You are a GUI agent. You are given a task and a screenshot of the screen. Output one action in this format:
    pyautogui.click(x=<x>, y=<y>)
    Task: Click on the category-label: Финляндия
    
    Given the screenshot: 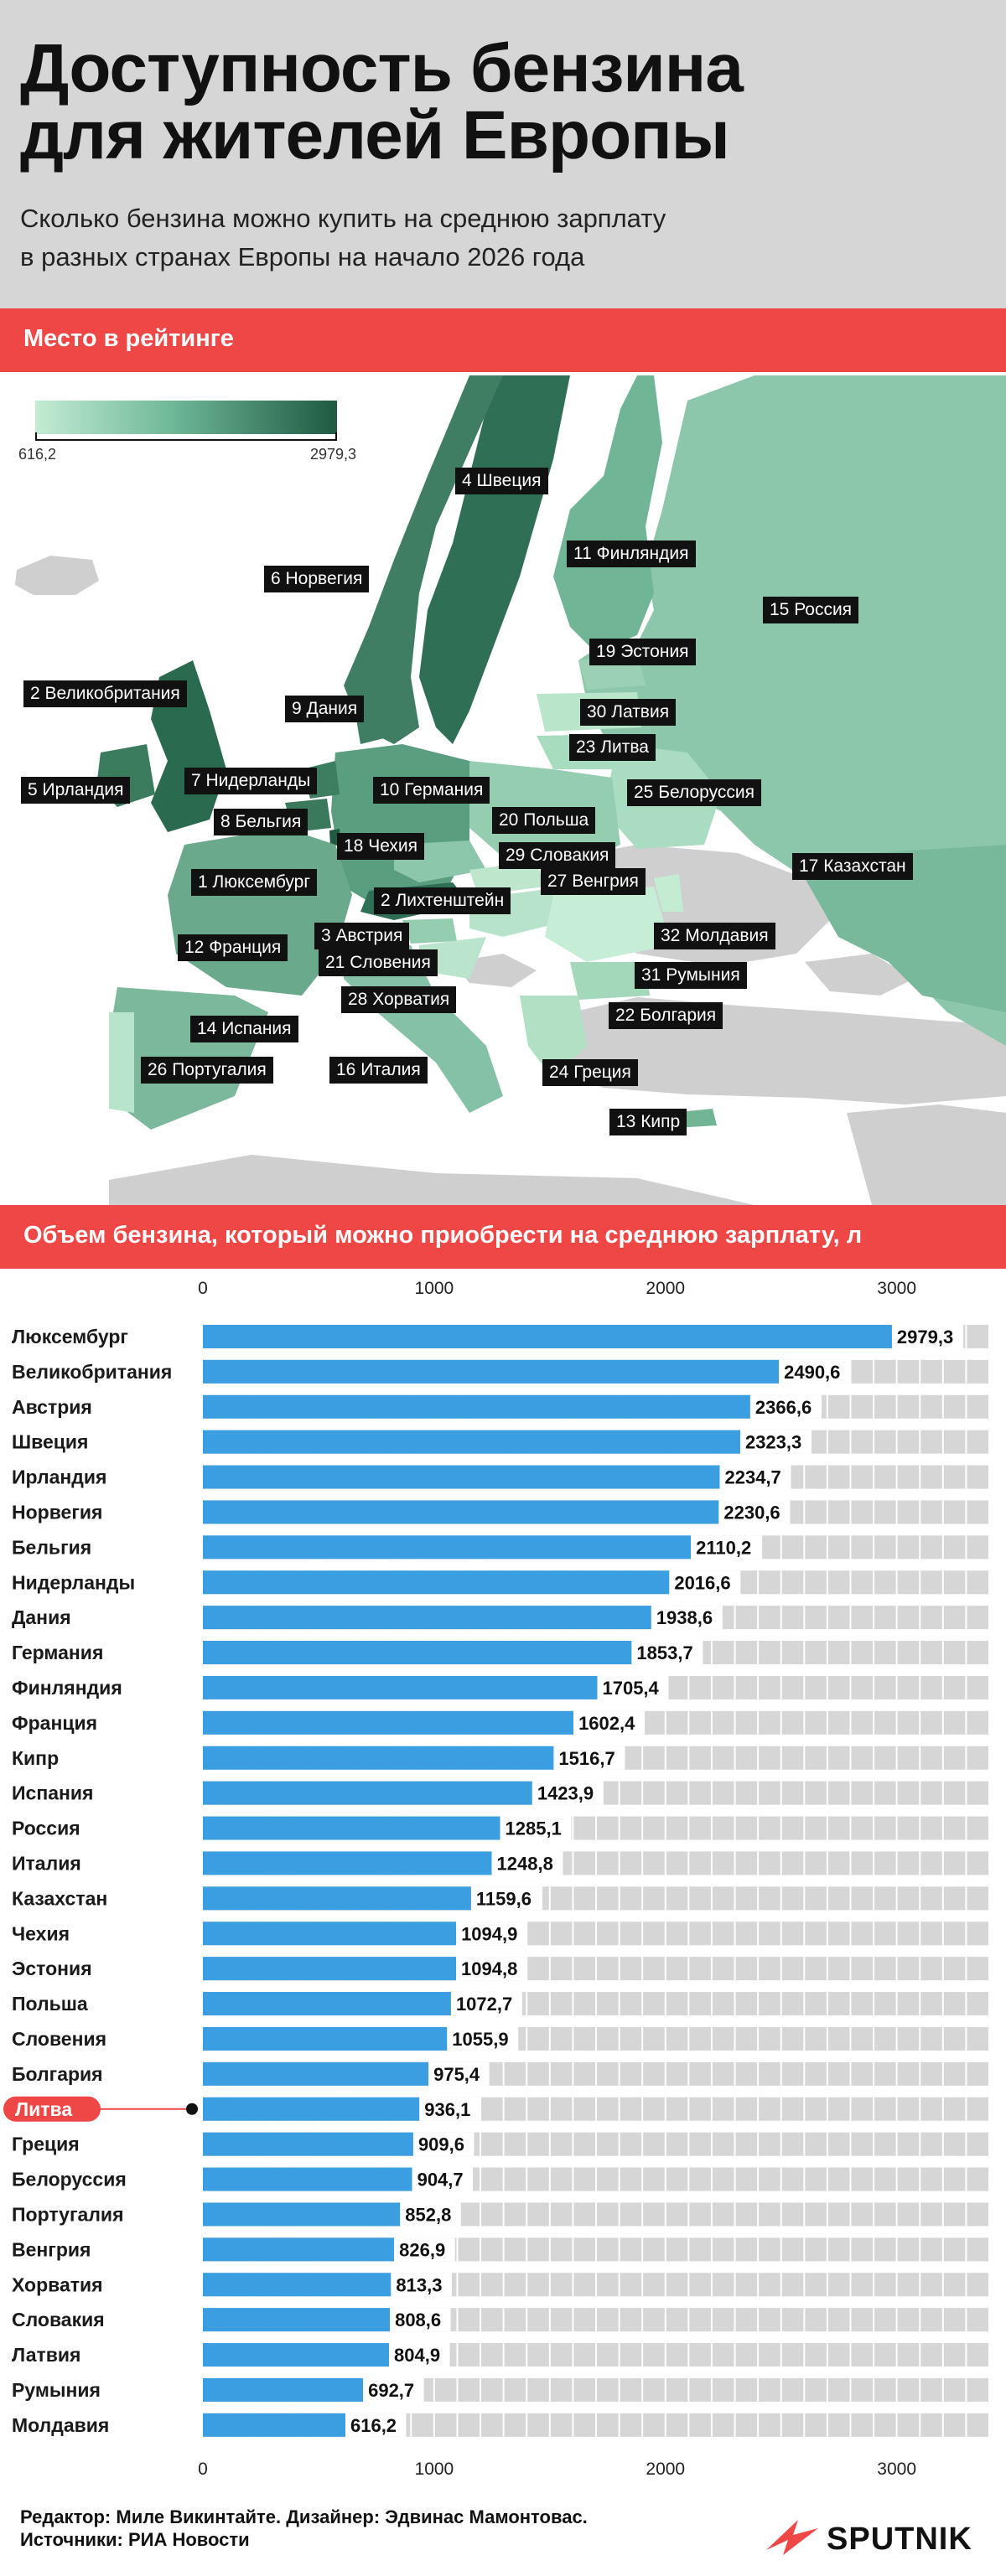 What is the action you would take?
    pyautogui.click(x=67, y=1688)
    